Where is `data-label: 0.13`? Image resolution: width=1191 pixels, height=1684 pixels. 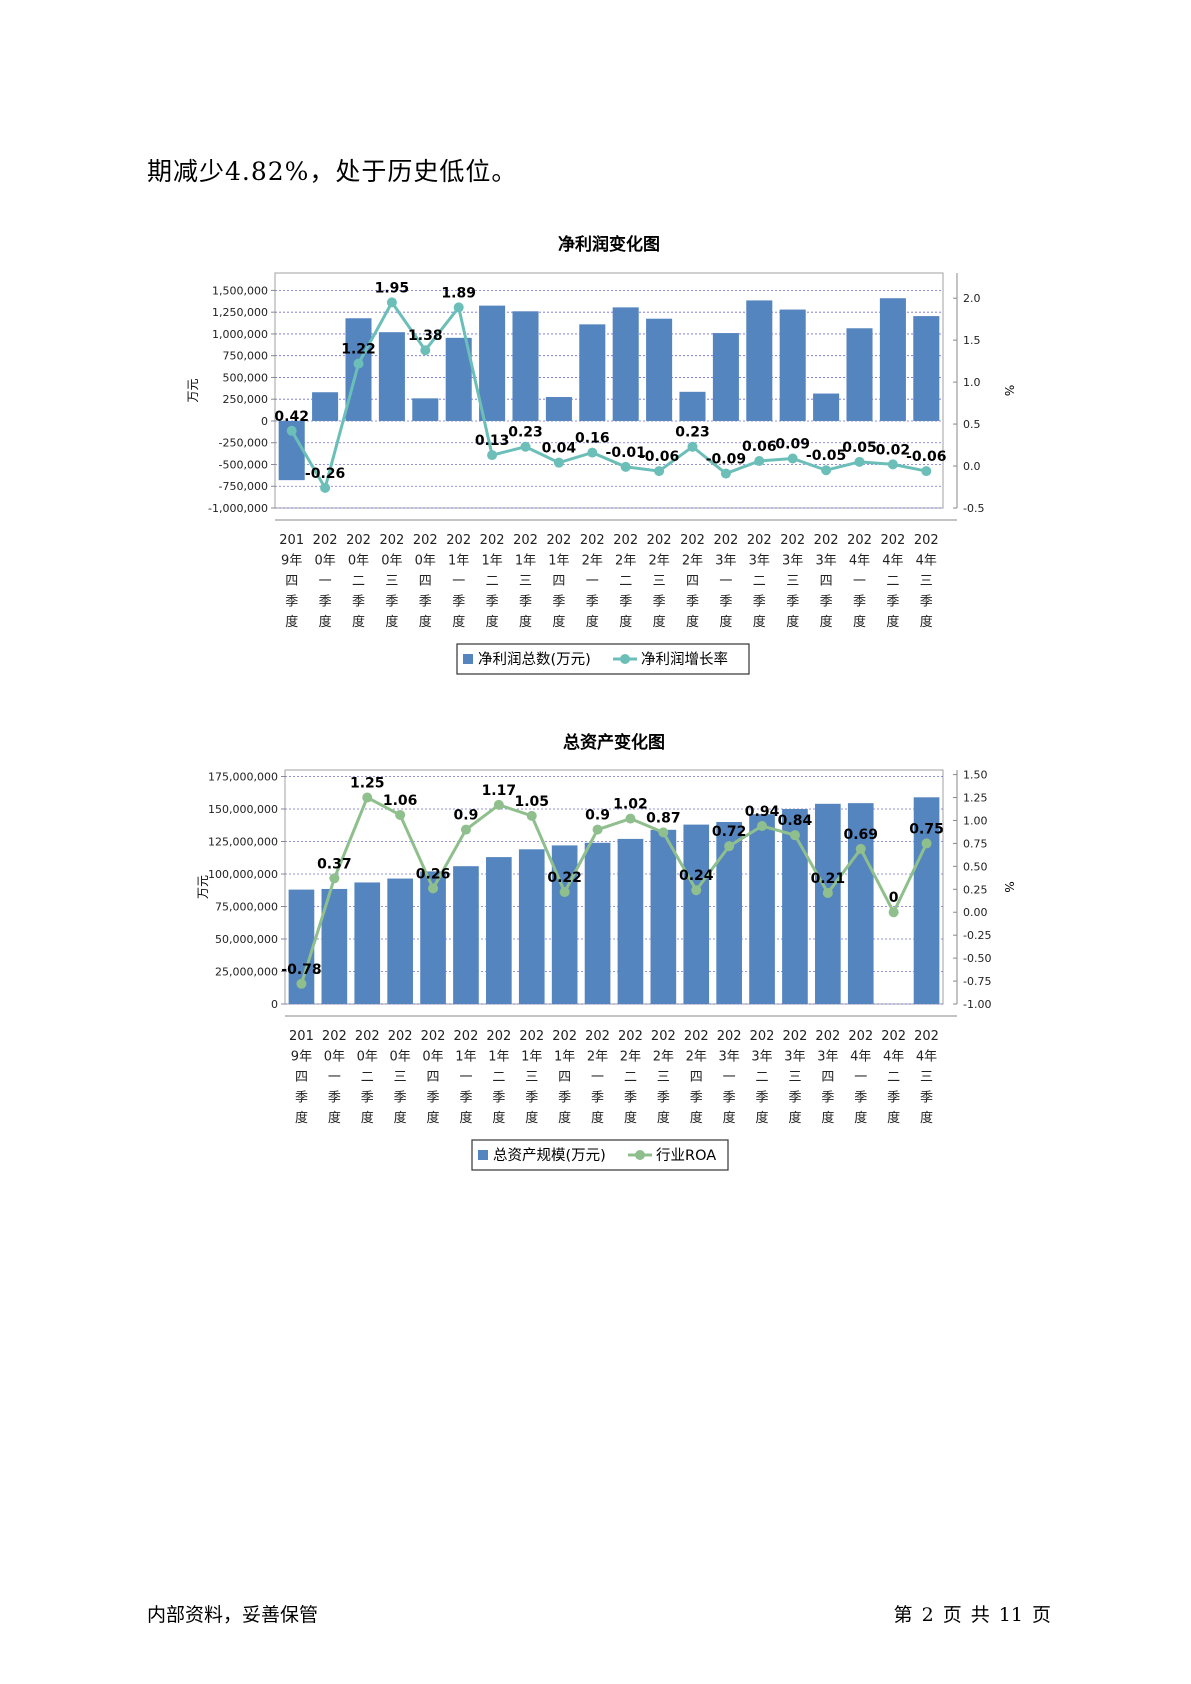 data-label: 0.13 is located at coordinates (492, 441).